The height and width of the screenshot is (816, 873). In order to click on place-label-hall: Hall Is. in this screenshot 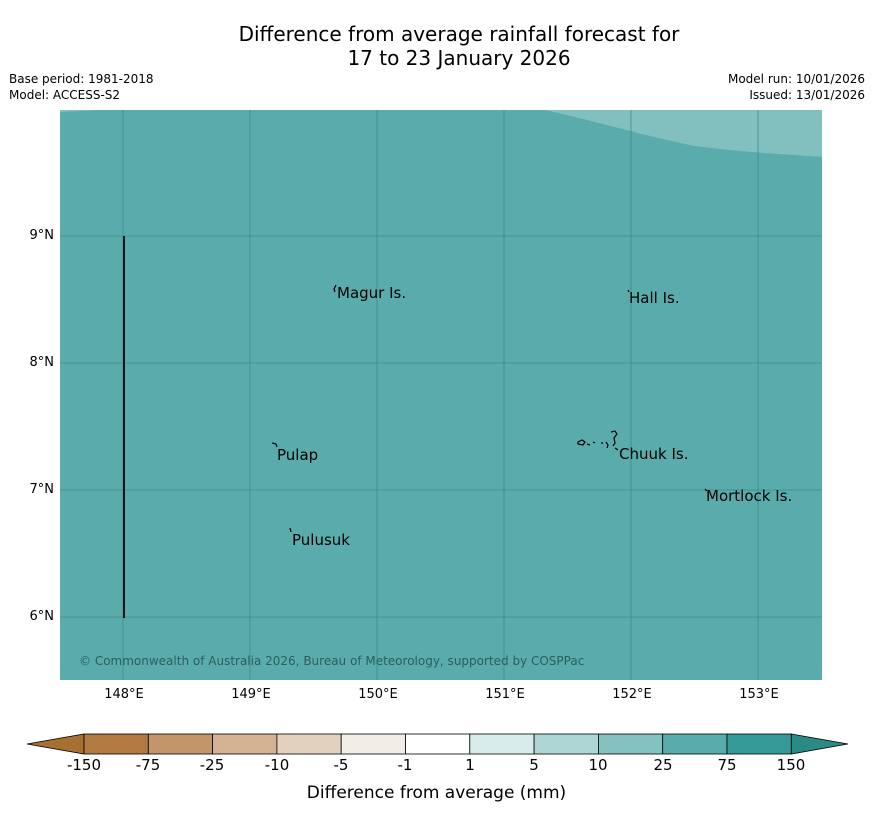, I will do `click(654, 298)`.